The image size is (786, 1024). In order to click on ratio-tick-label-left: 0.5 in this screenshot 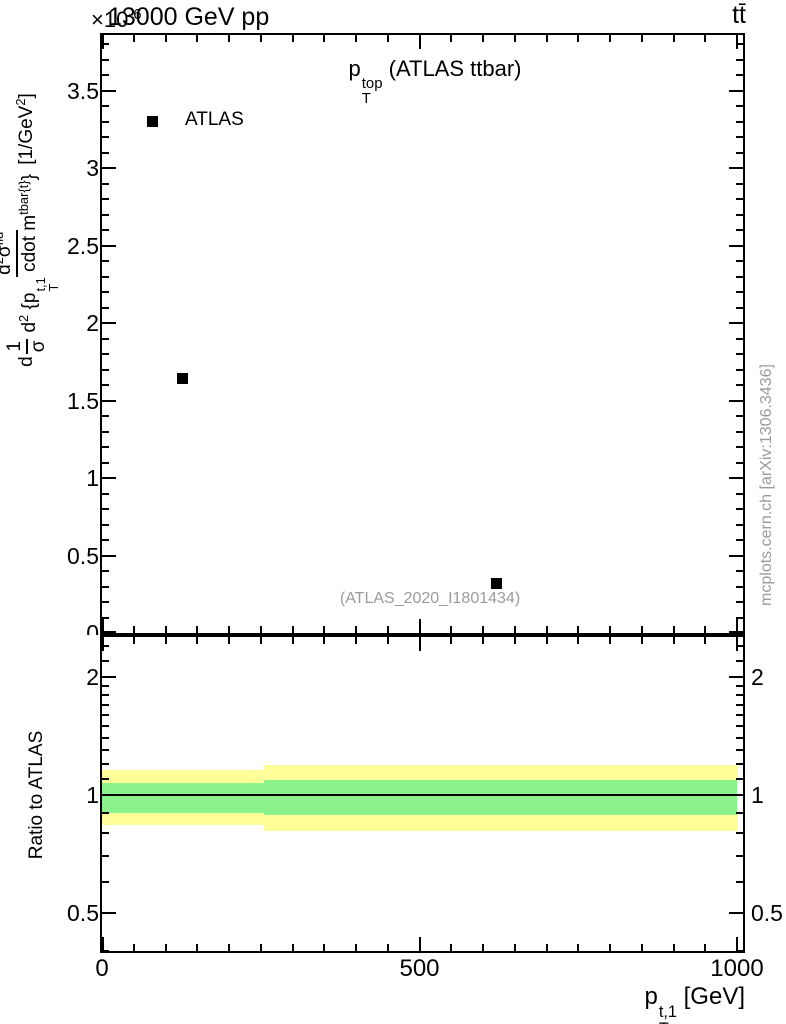, I will do `click(83, 913)`.